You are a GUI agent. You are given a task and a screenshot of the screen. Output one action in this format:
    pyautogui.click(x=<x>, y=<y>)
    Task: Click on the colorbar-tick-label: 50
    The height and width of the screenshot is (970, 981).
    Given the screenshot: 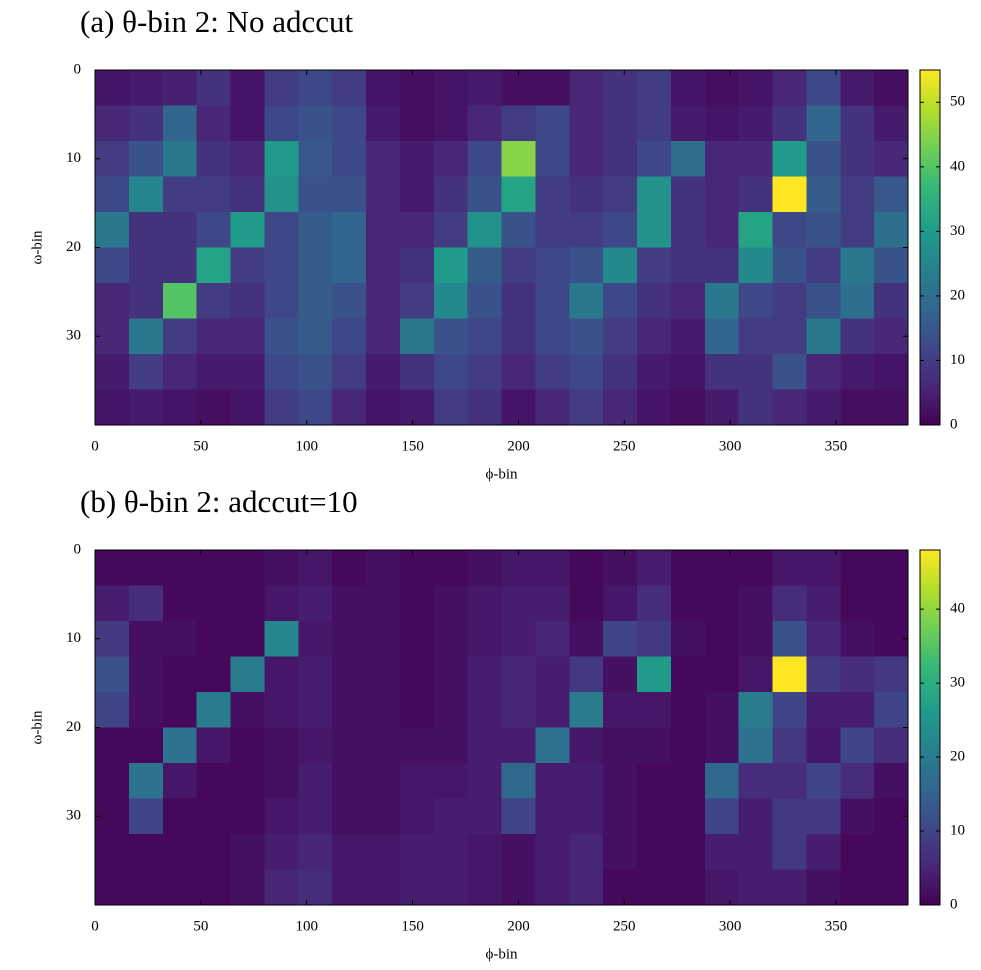 What is the action you would take?
    pyautogui.click(x=957, y=102)
    